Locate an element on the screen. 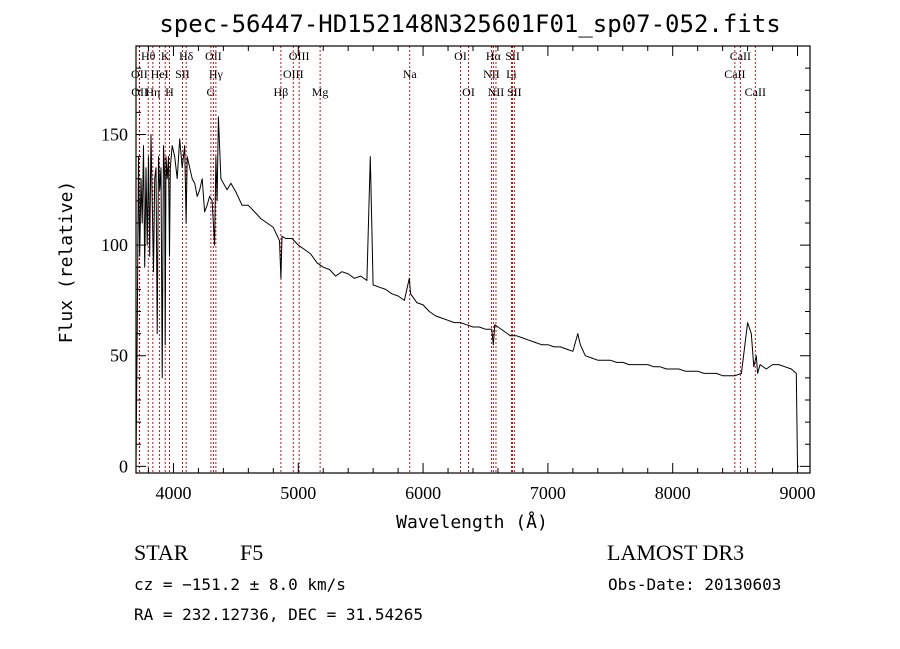 The width and height of the screenshot is (900, 649). x-tick-label: 6000 is located at coordinates (423, 493).